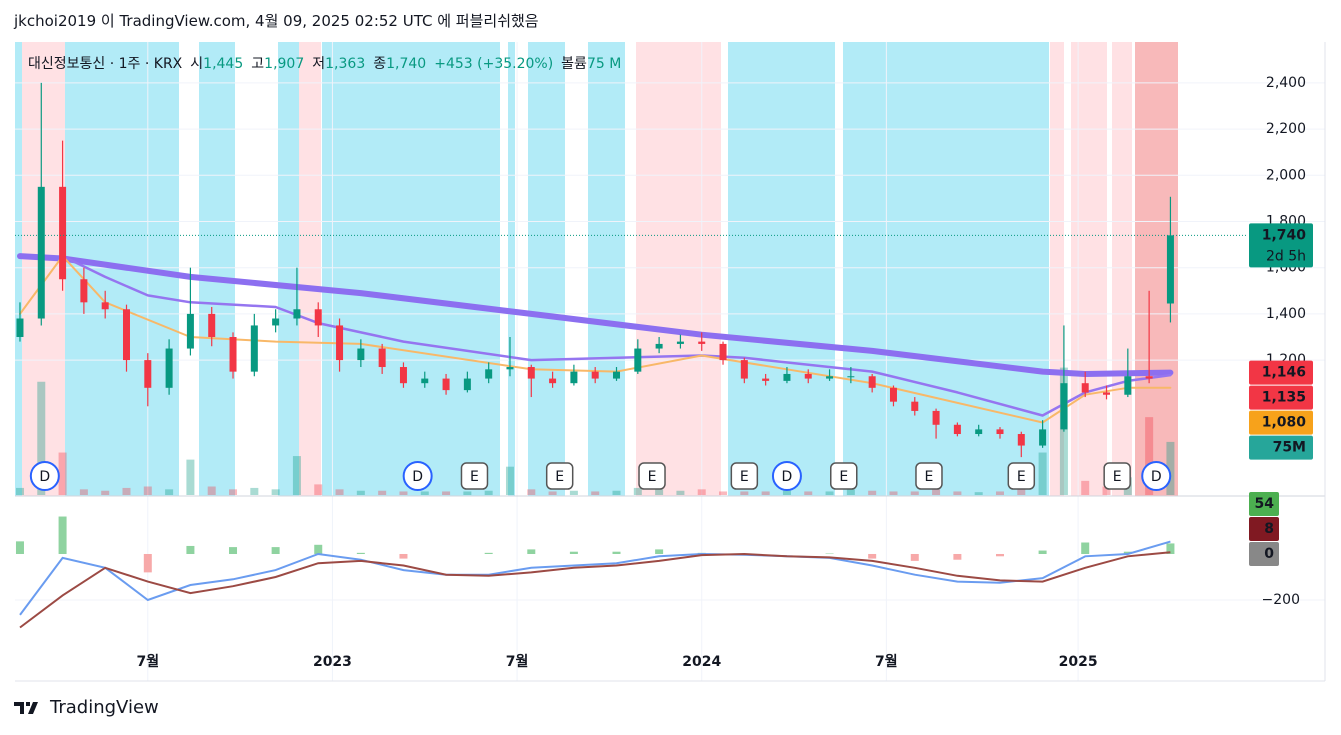  I want to click on x-tick-label: 2023, so click(332, 662).